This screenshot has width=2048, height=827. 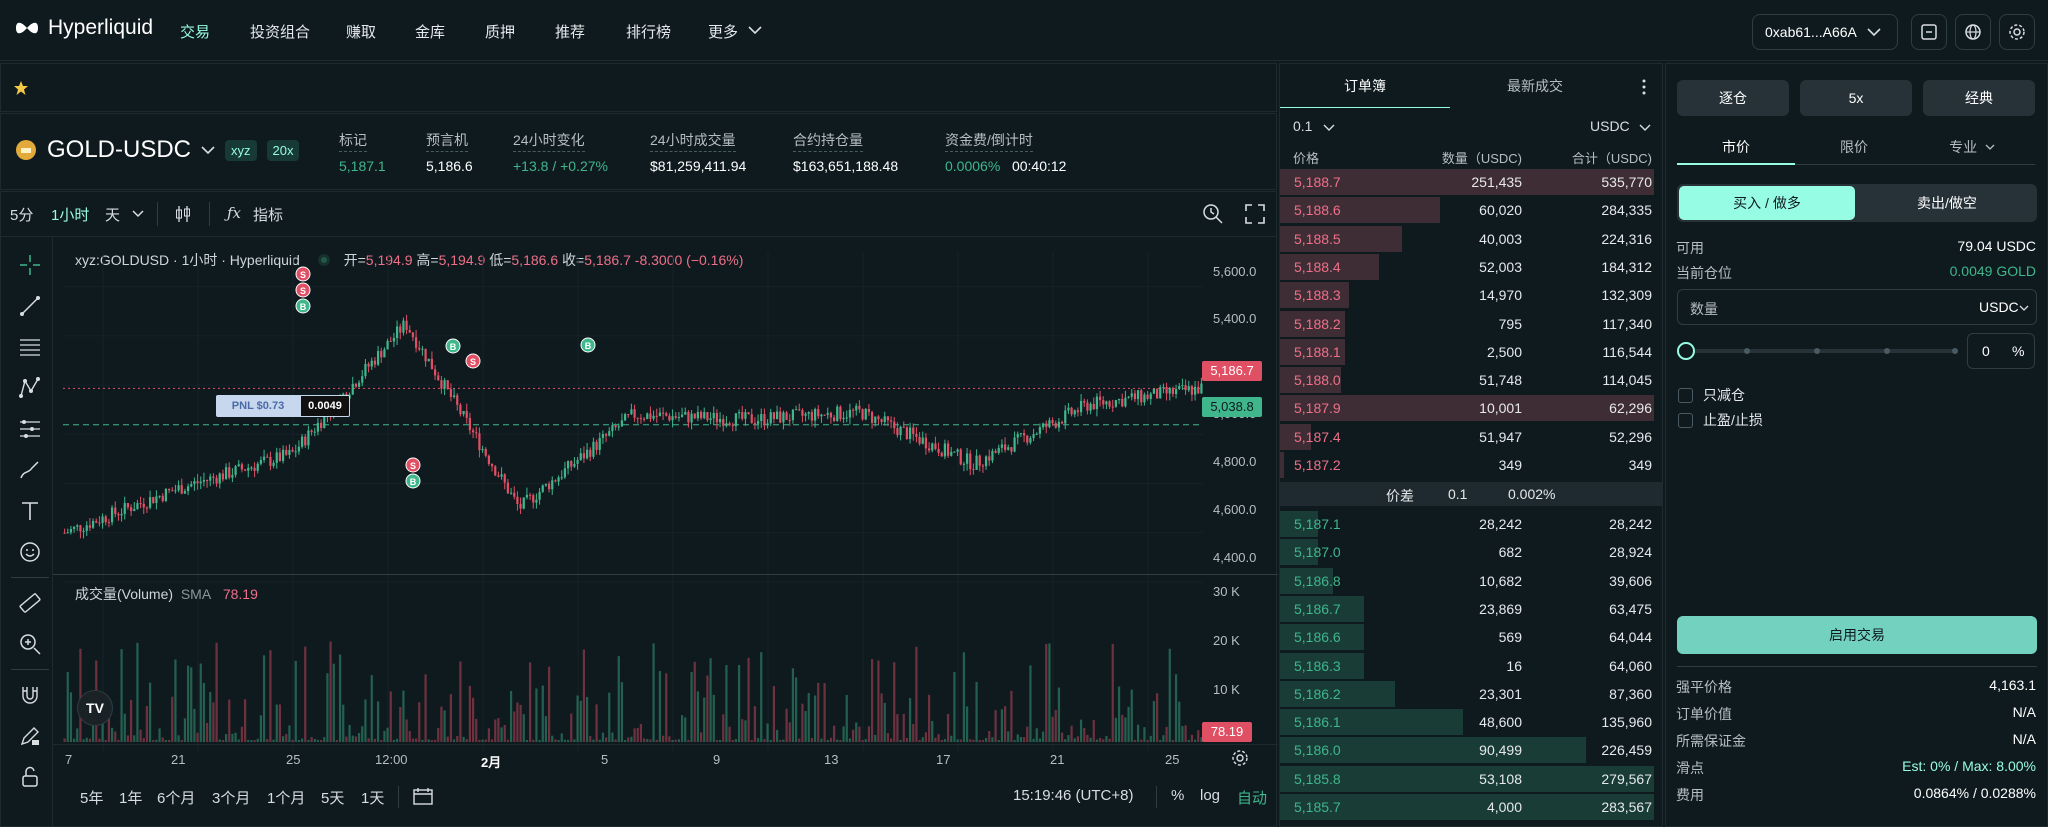 What do you see at coordinates (1686, 351) in the screenshot?
I see `slider-handle` at bounding box center [1686, 351].